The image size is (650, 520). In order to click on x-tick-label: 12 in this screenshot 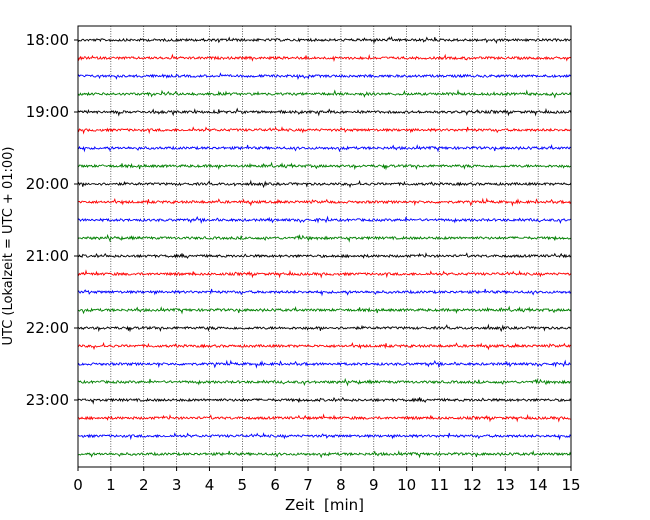, I will do `click(472, 485)`.